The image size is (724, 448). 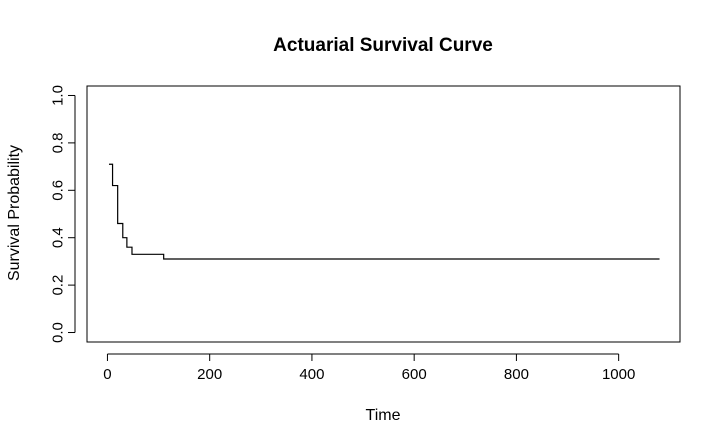 I want to click on x-axis-label: Time, so click(x=383, y=415).